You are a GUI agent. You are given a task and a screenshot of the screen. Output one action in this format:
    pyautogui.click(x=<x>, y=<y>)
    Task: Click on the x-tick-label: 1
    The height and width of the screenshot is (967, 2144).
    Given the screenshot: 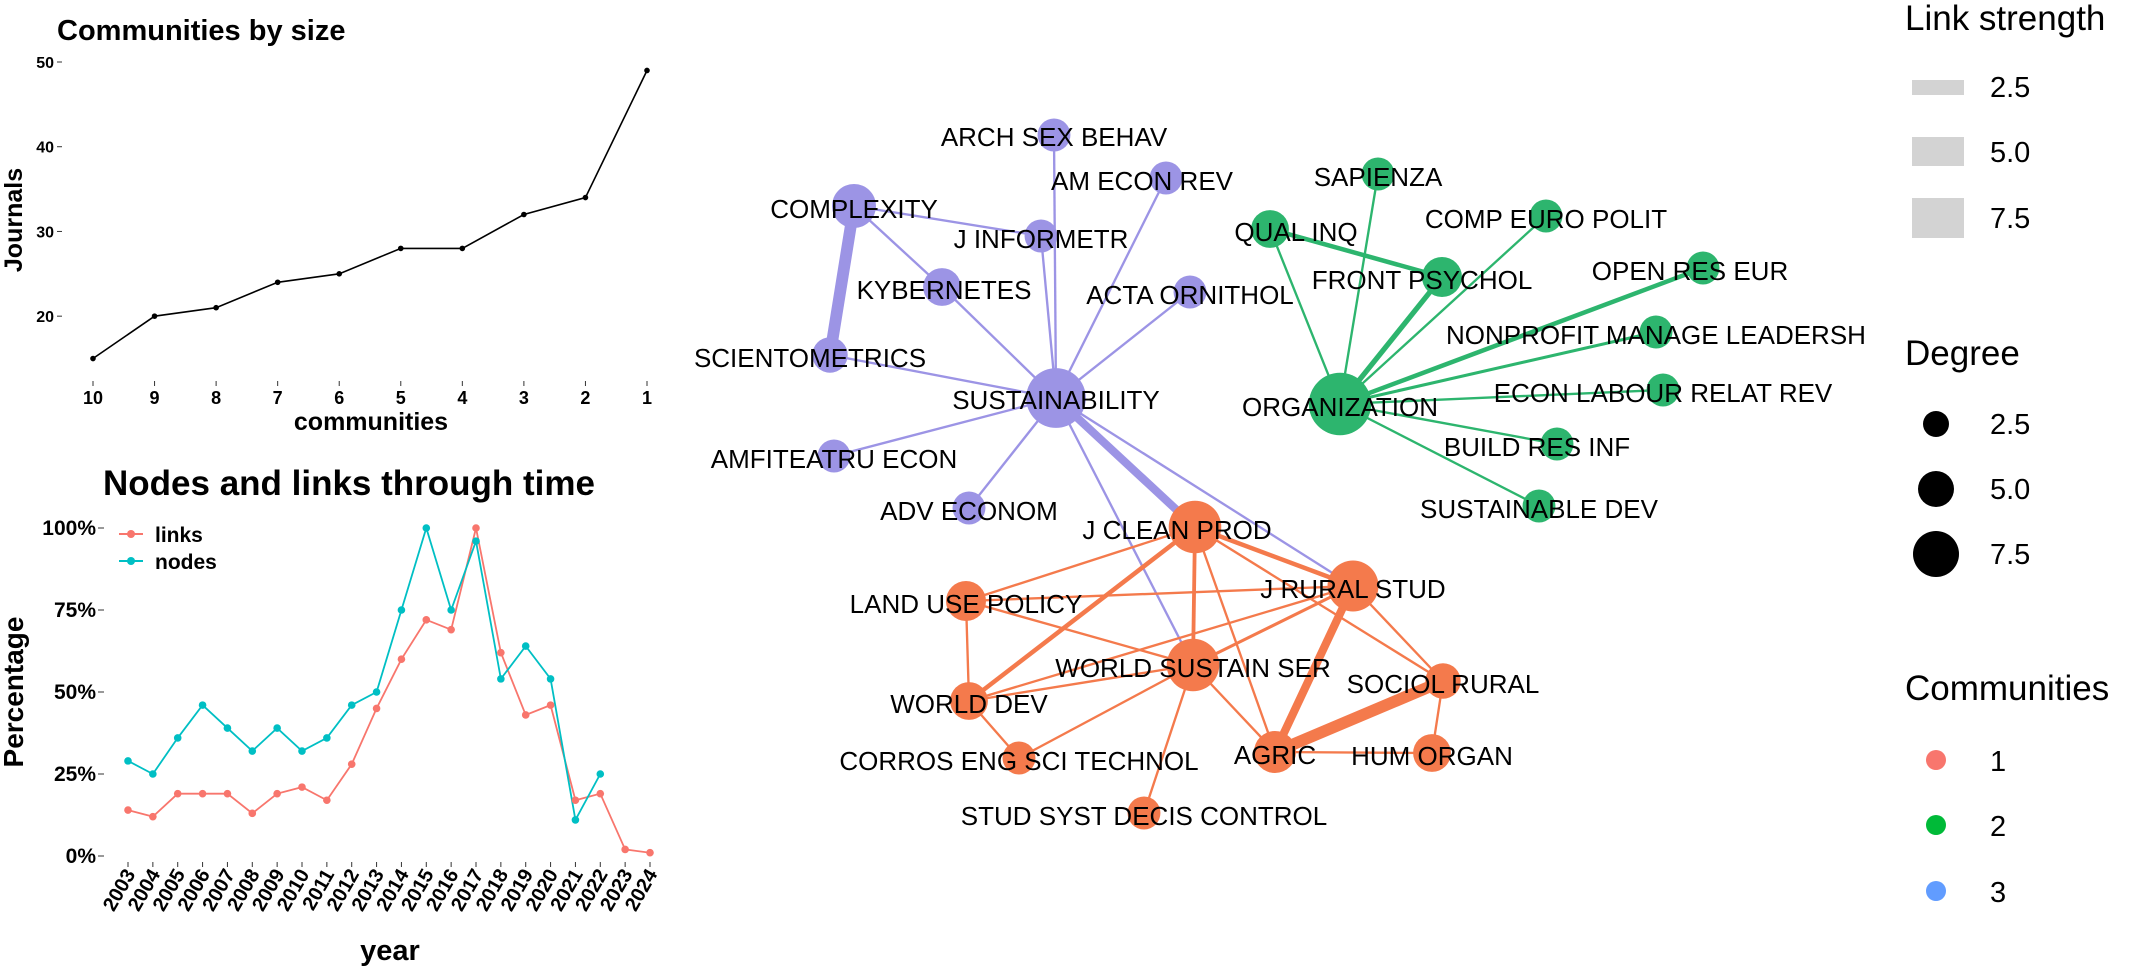 What is the action you would take?
    pyautogui.click(x=647, y=398)
    